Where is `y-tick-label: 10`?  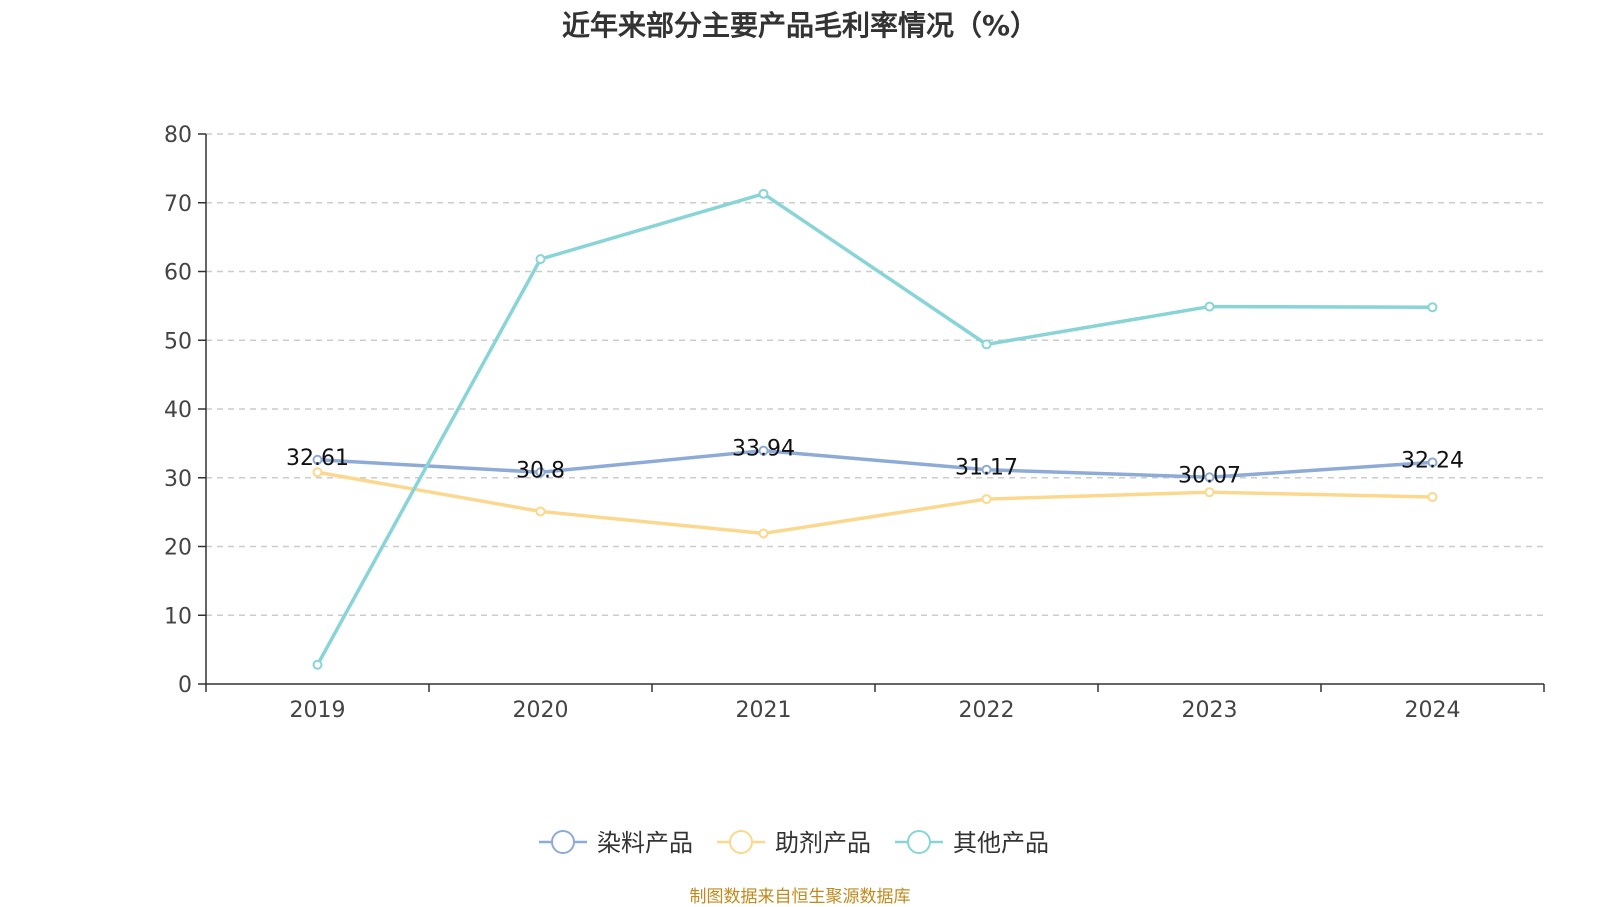 y-tick-label: 10 is located at coordinates (178, 616).